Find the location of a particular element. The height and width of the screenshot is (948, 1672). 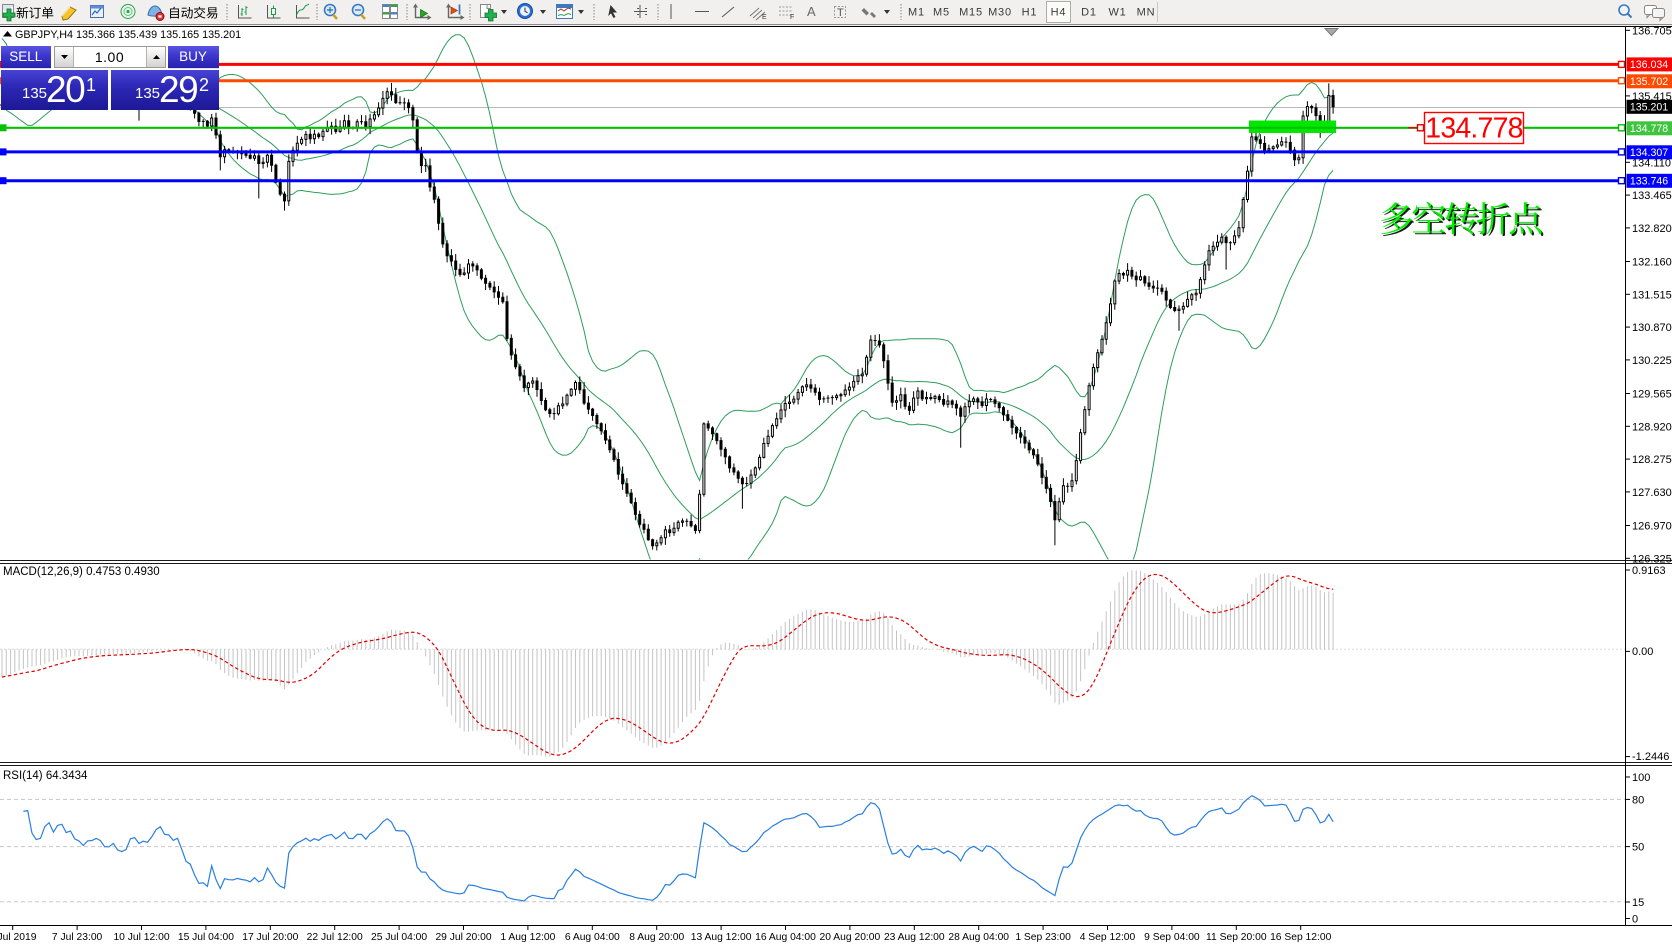

svg-text: 128.275 is located at coordinates (1652, 460).